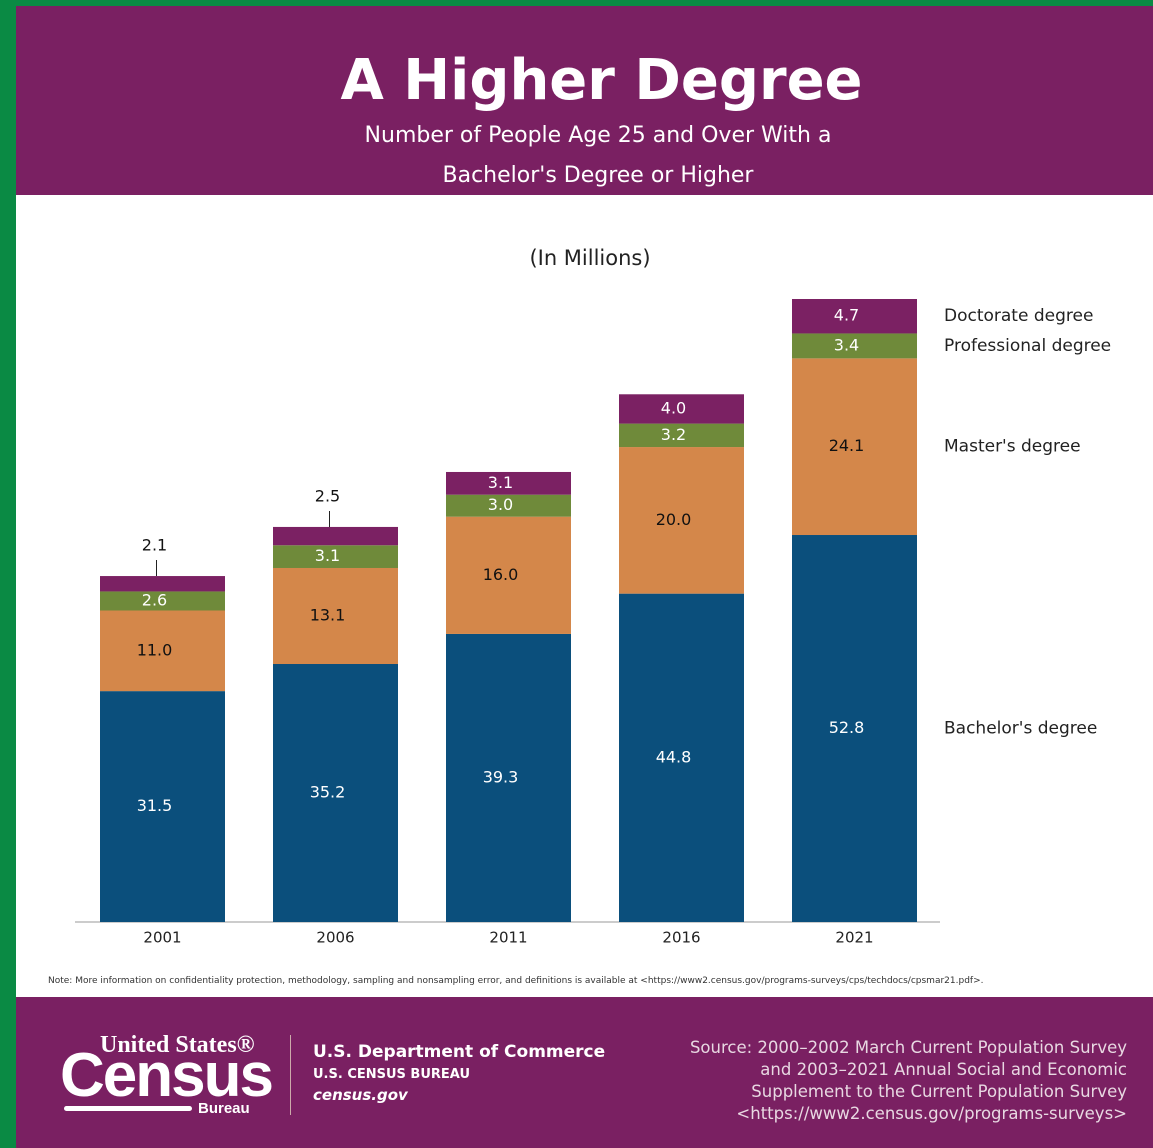 This screenshot has width=1153, height=1148. I want to click on unit-label: (In Millions), so click(590, 258).